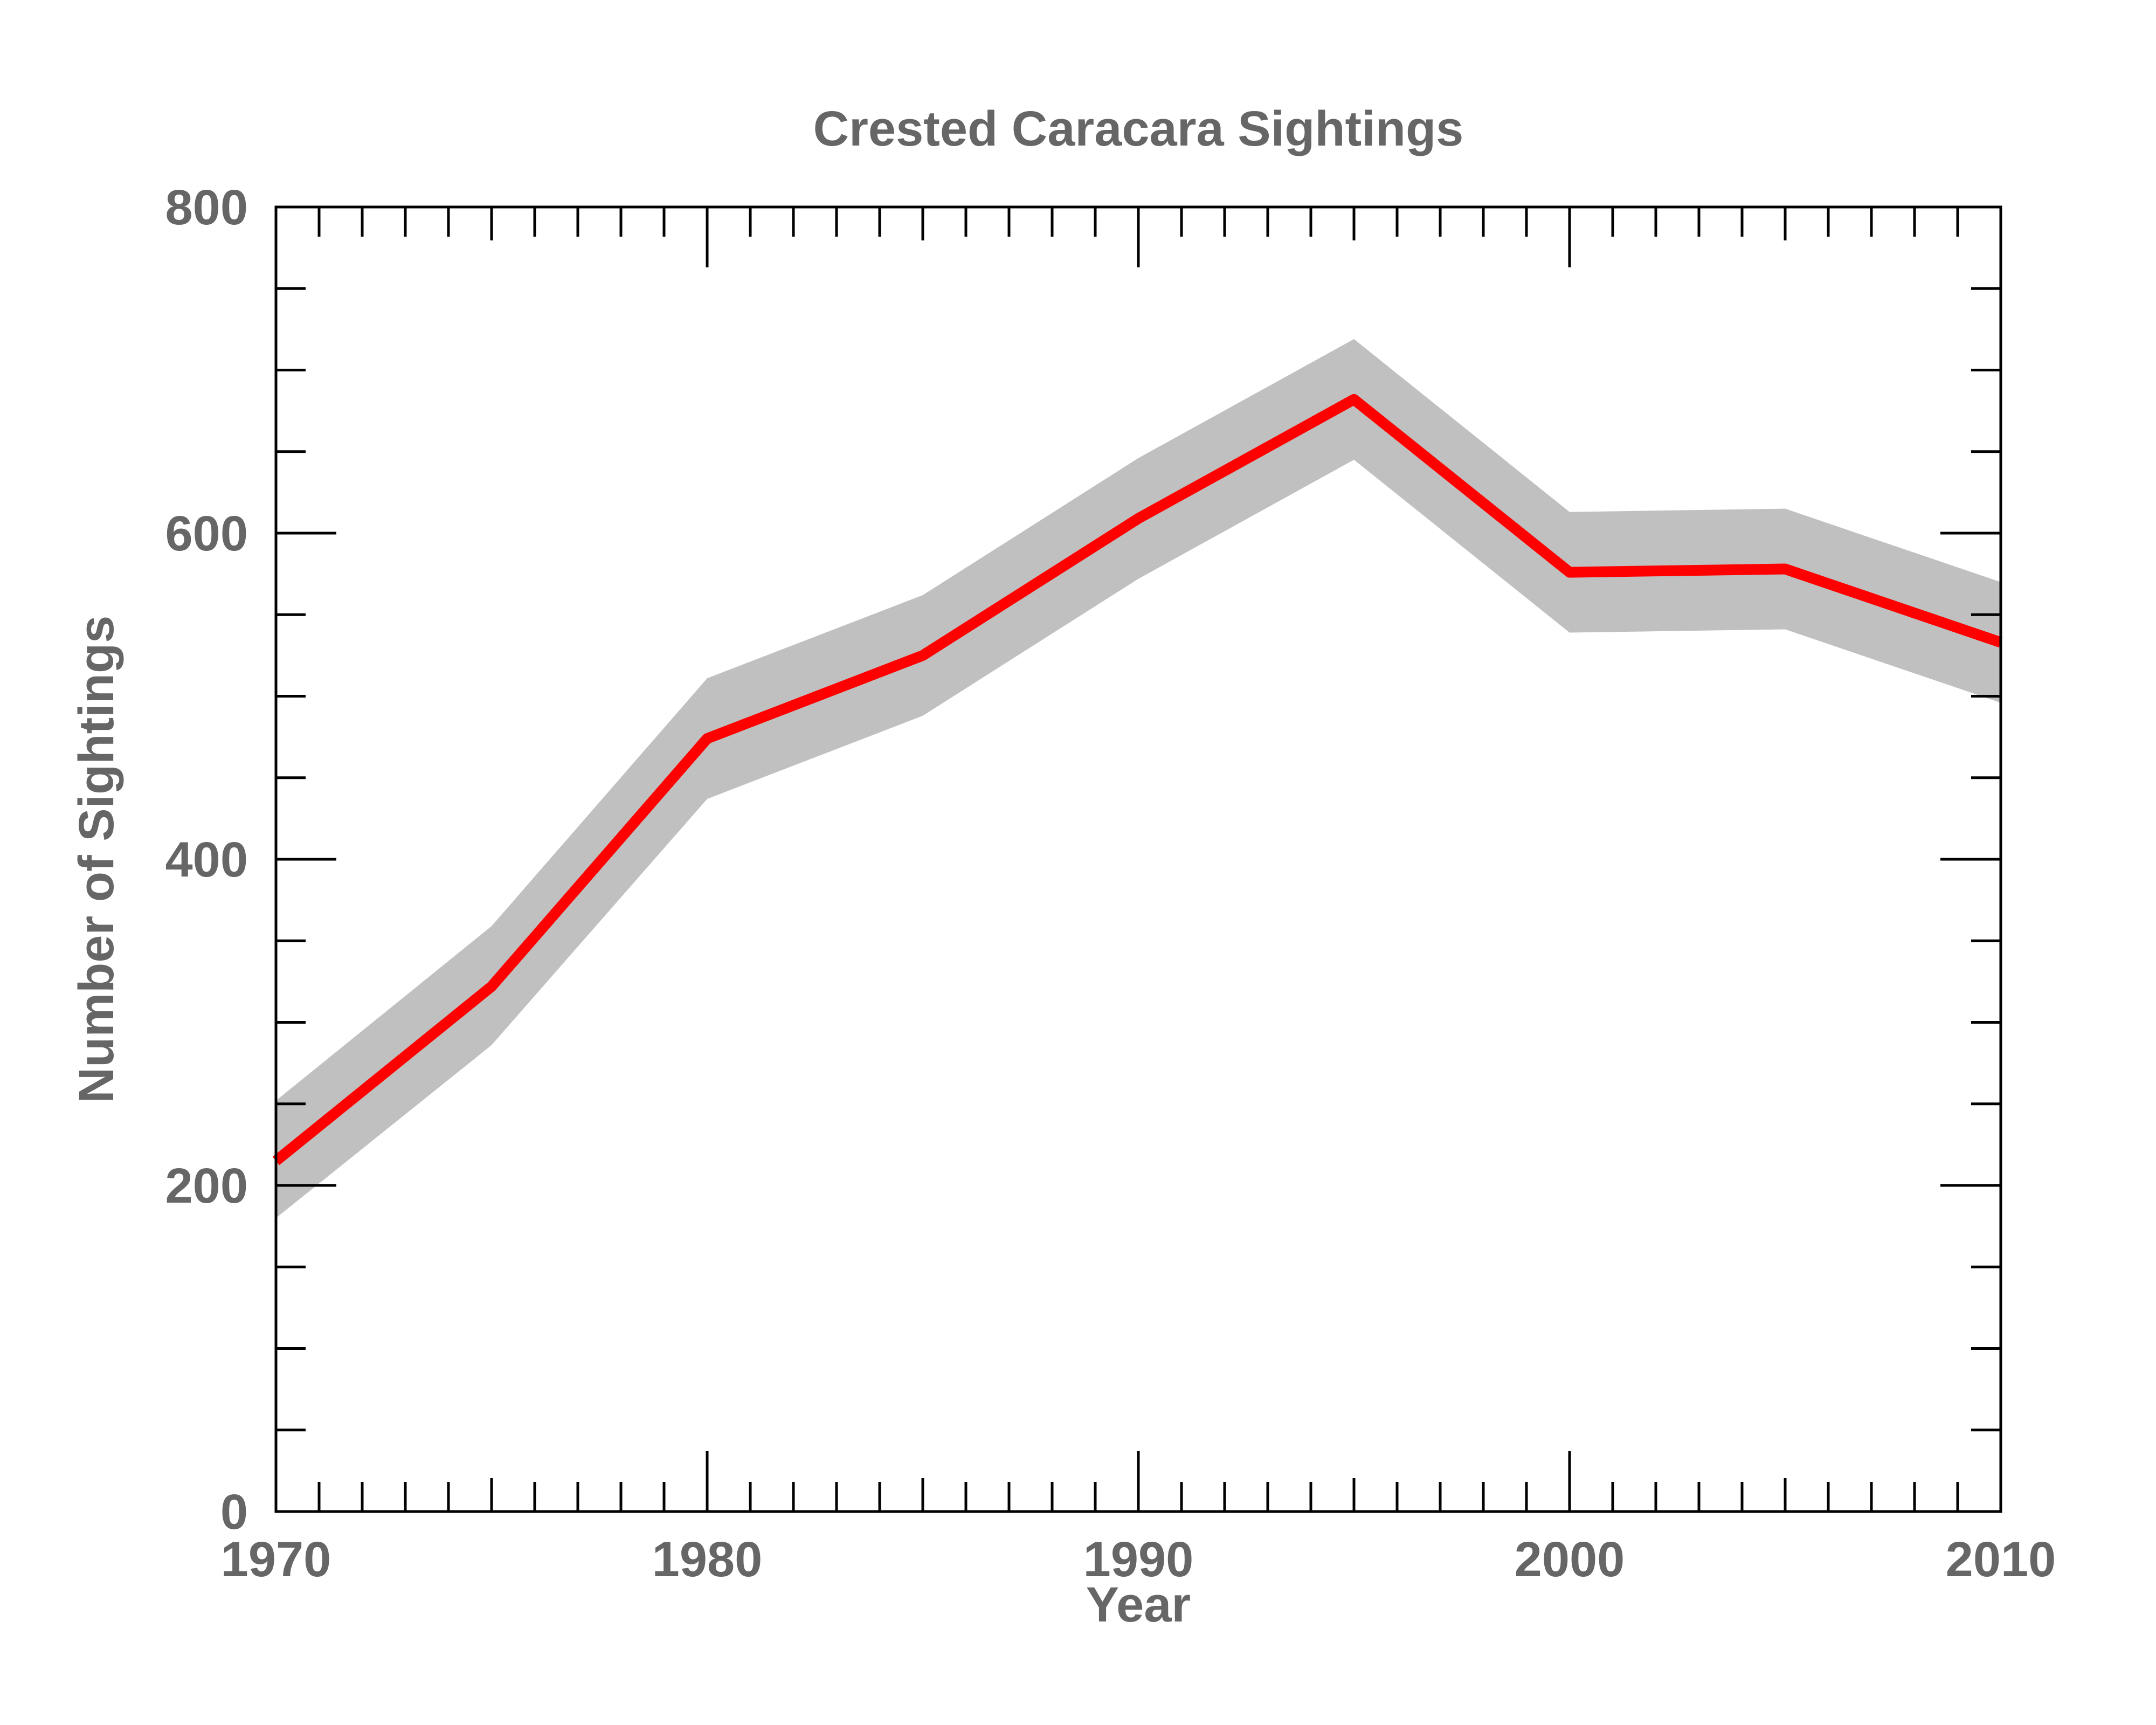 The height and width of the screenshot is (1725, 2156). Describe the element at coordinates (206, 533) in the screenshot. I see `y-tick-label-600: 600` at that location.